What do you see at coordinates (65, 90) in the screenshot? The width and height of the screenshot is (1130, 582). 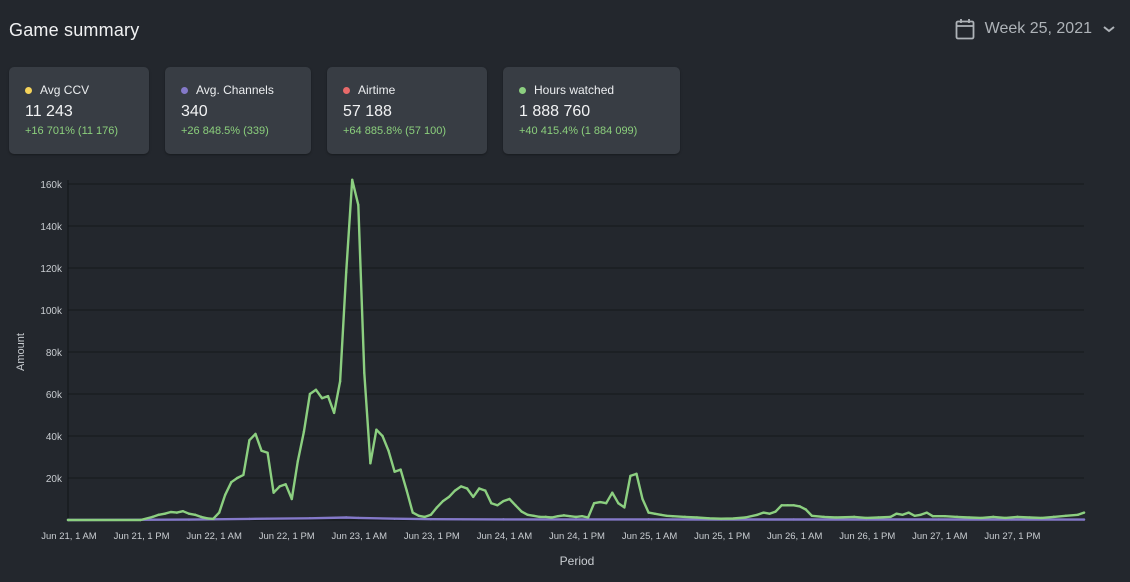 I see `stat-label: Avg CCV` at bounding box center [65, 90].